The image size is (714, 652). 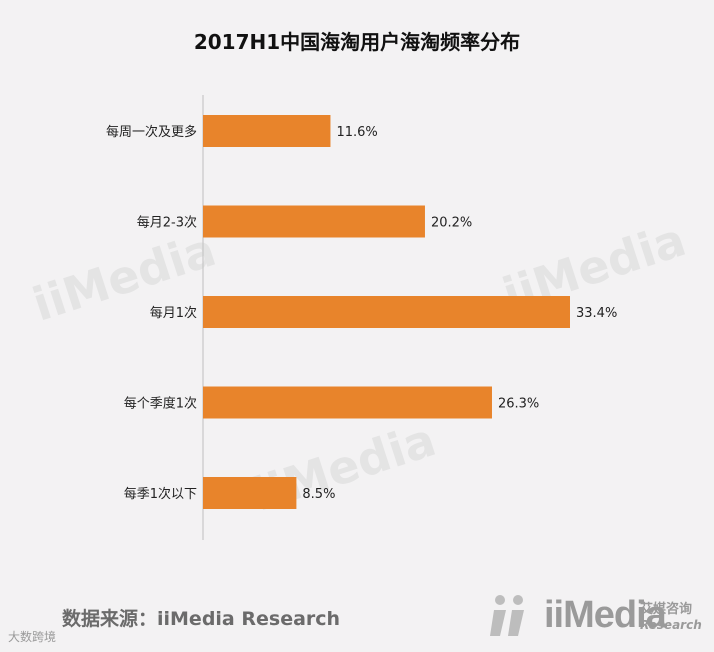 What do you see at coordinates (451, 223) in the screenshot?
I see `value-label: 20.2%` at bounding box center [451, 223].